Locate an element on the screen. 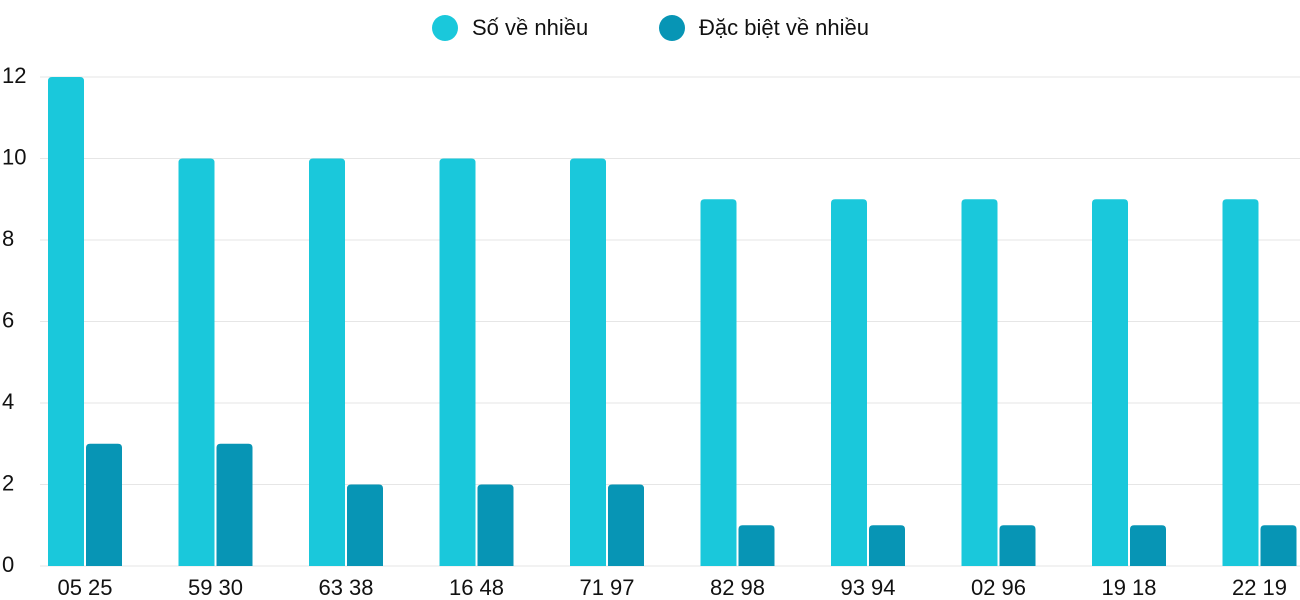 The image size is (1300, 600). legend-label: Số về nhiều is located at coordinates (530, 27).